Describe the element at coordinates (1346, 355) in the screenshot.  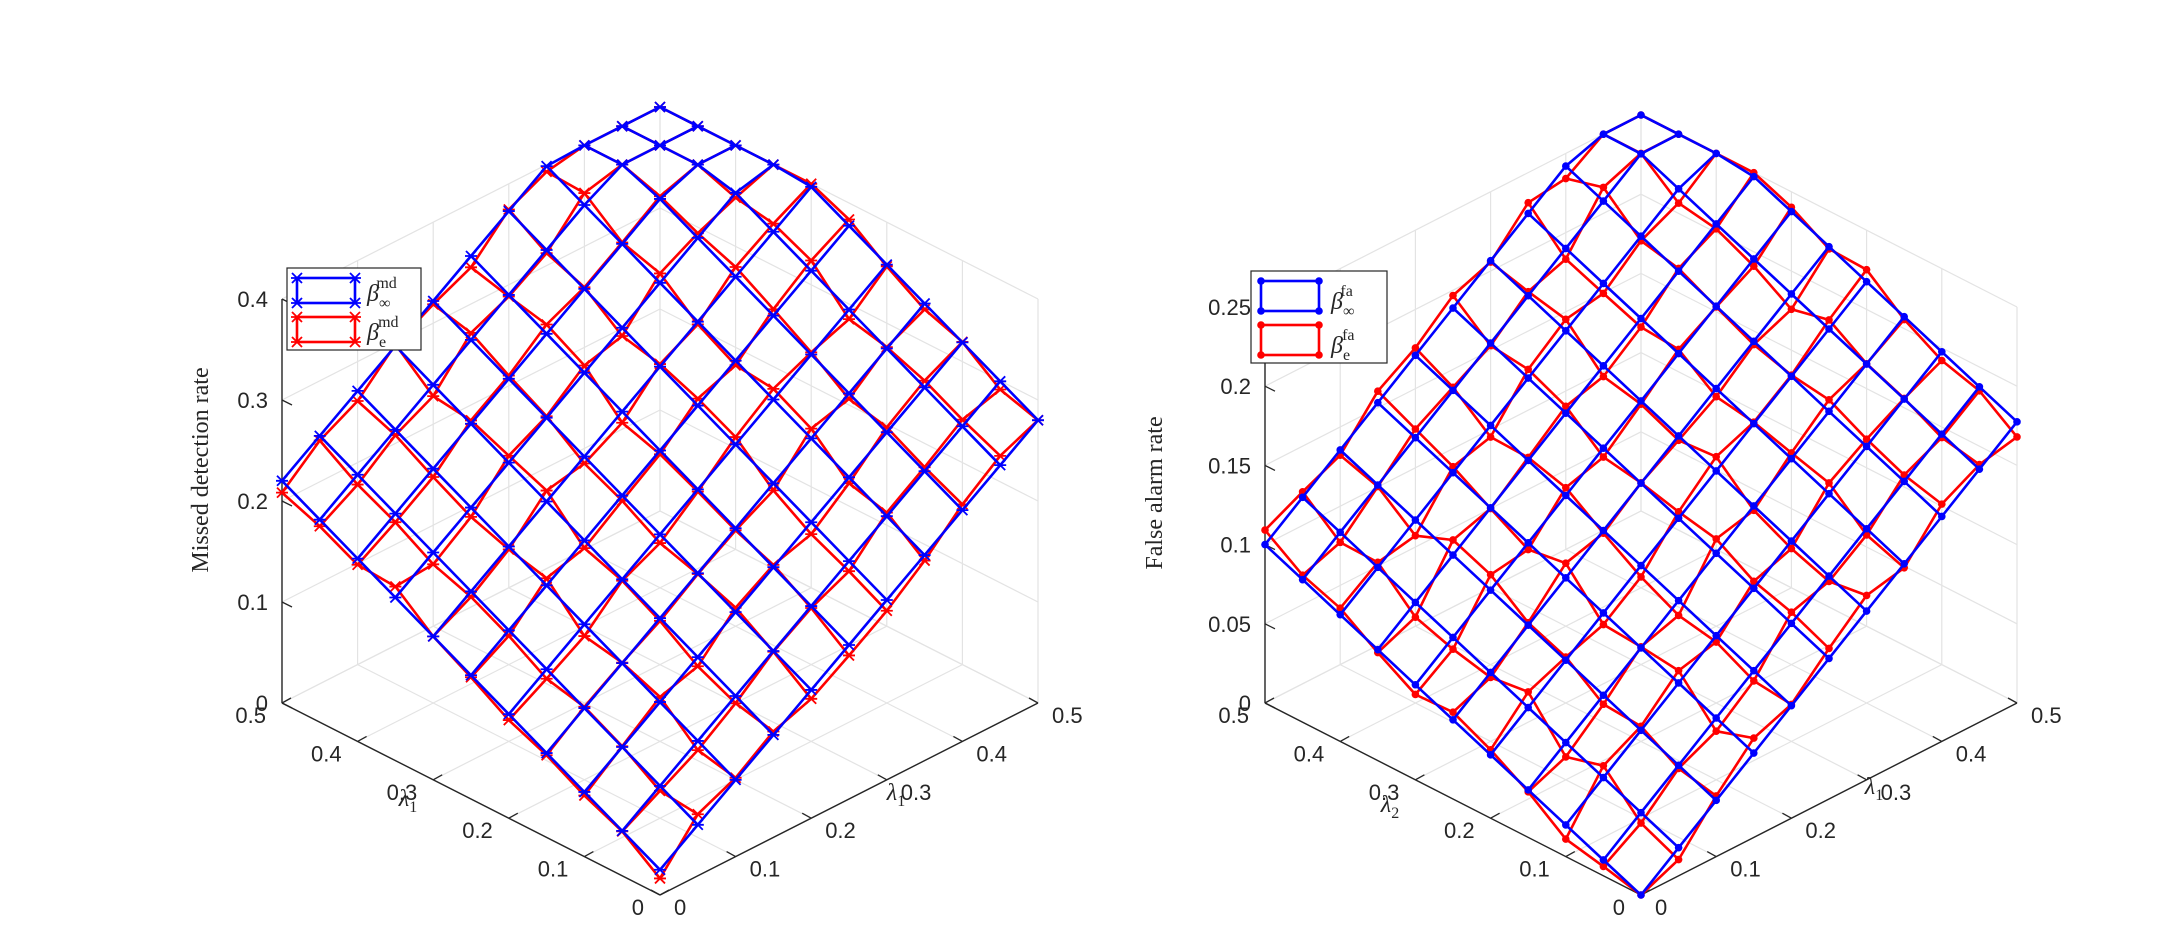
I see `legend-sub: e` at that location.